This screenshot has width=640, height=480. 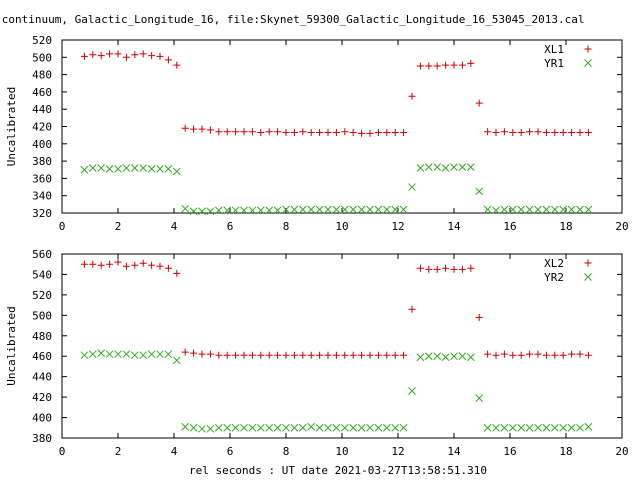 What do you see at coordinates (42, 336) in the screenshot?
I see `y-tick-label: 480` at bounding box center [42, 336].